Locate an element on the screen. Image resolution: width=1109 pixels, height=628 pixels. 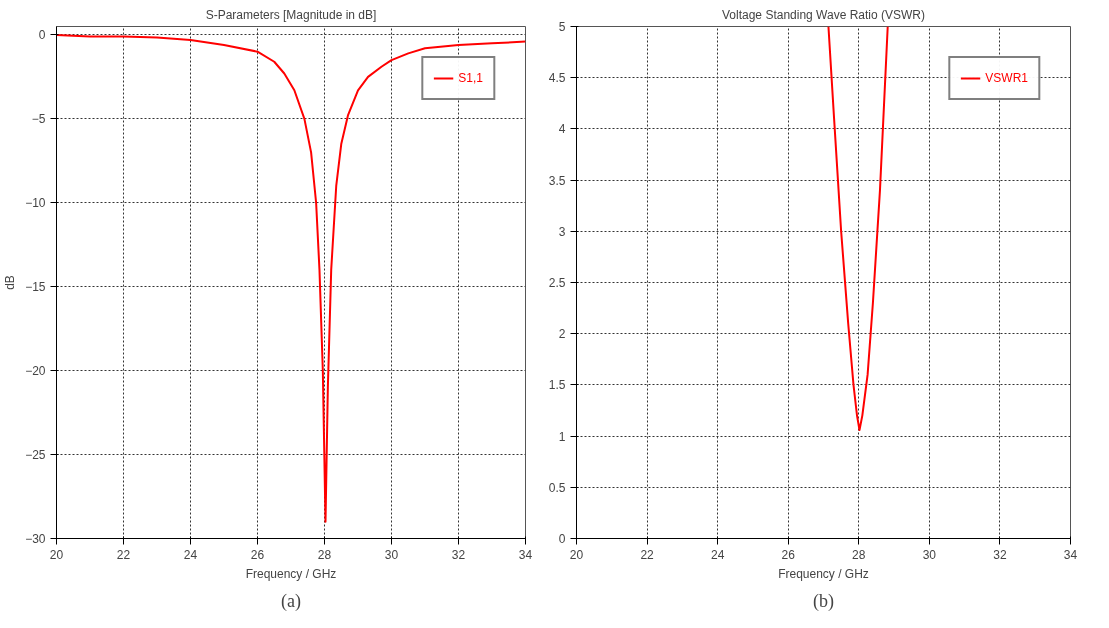
y-tick-label: 0.5 is located at coordinates (557, 487).